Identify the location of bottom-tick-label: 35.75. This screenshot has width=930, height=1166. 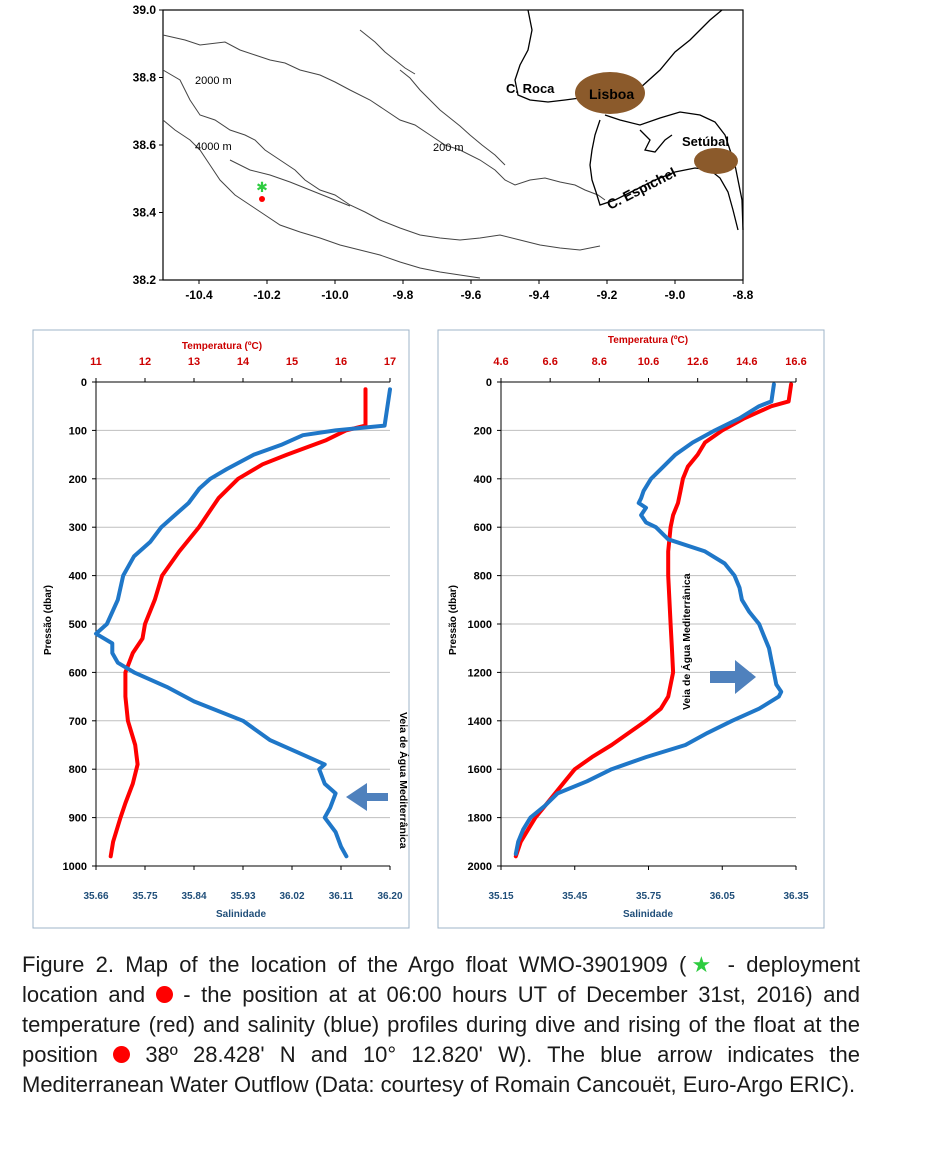
(144, 896).